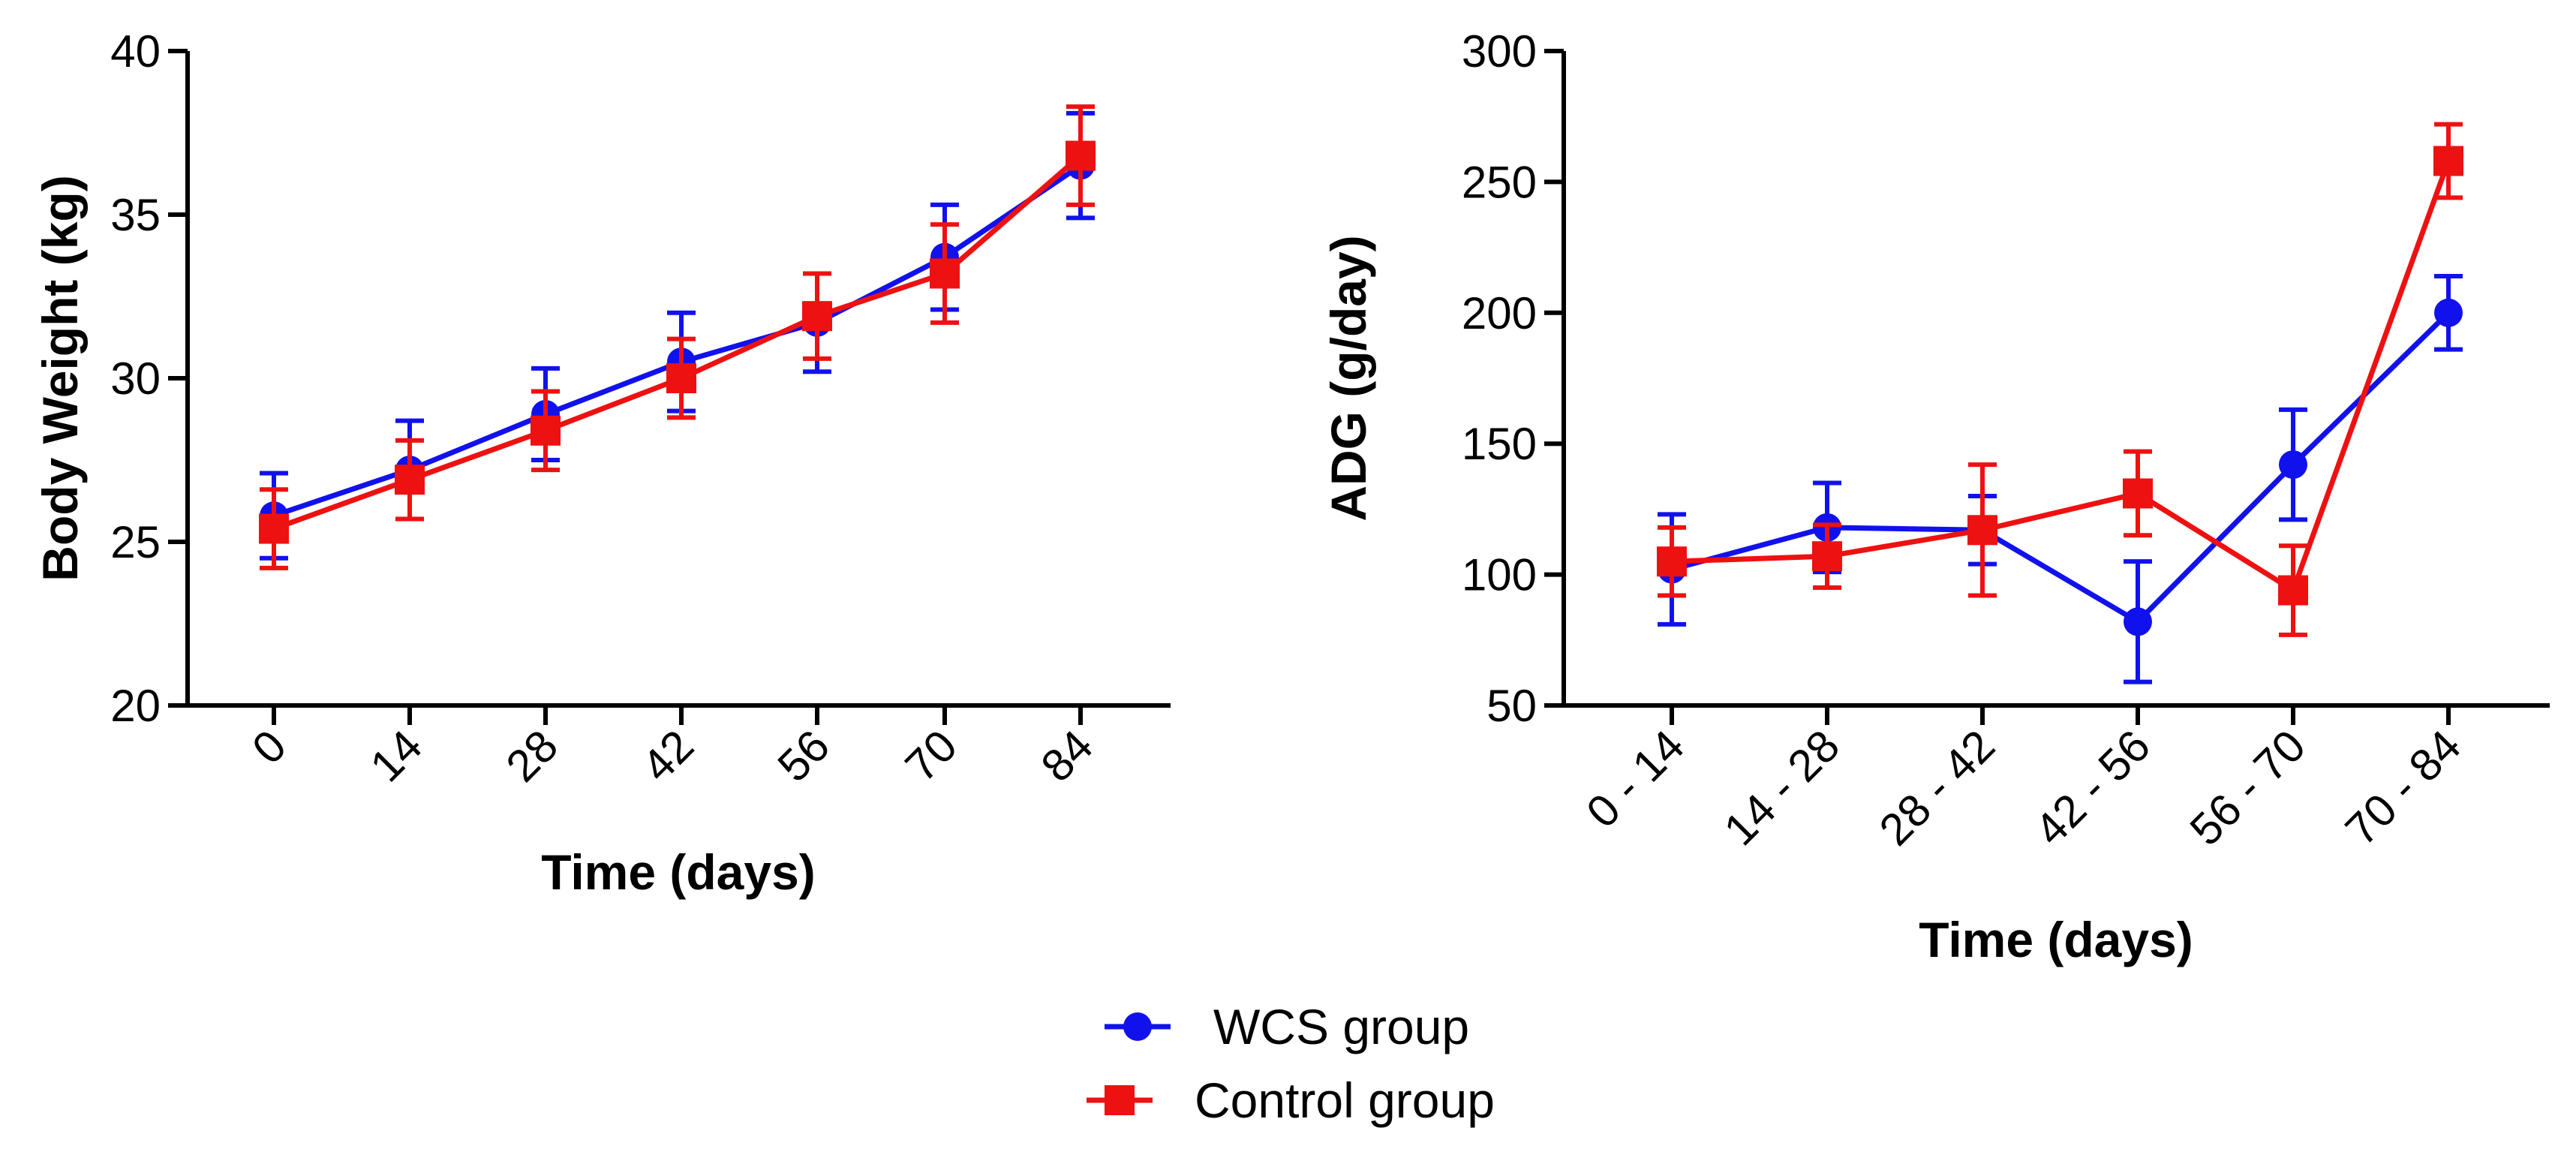 The height and width of the screenshot is (1149, 2576). What do you see at coordinates (668, 756) in the screenshot?
I see `x-tick-label: 42` at bounding box center [668, 756].